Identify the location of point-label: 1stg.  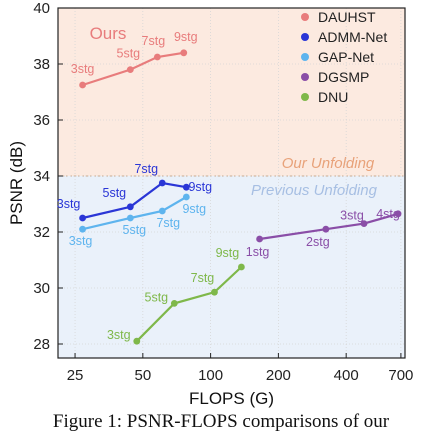
(258, 252).